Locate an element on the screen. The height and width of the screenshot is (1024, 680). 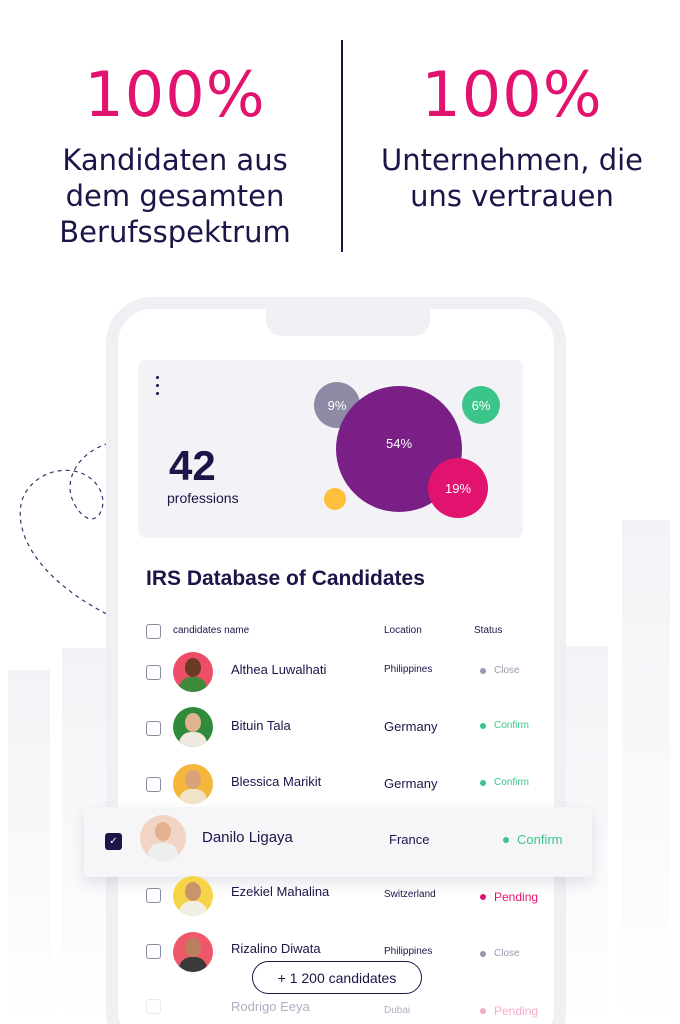
bubble-small is located at coordinates (335, 499).